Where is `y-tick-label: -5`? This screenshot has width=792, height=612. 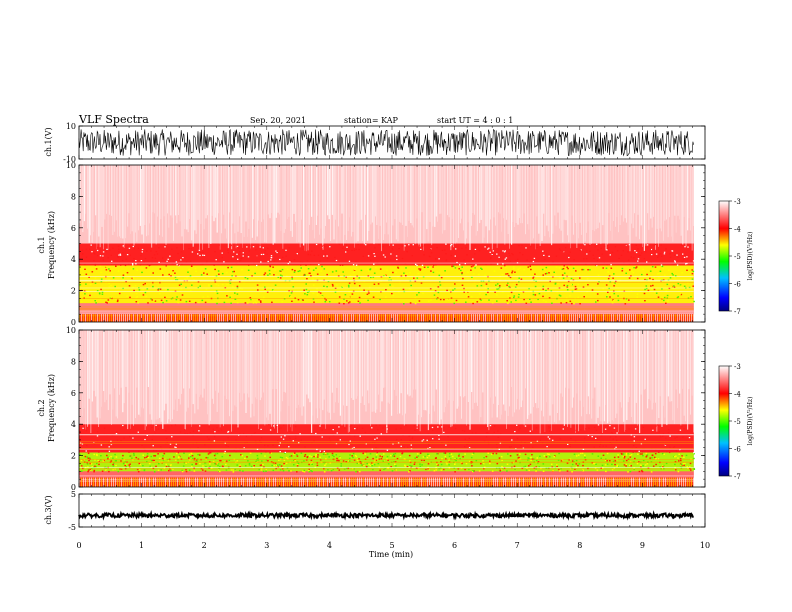 y-tick-label: -5 is located at coordinates (72, 527).